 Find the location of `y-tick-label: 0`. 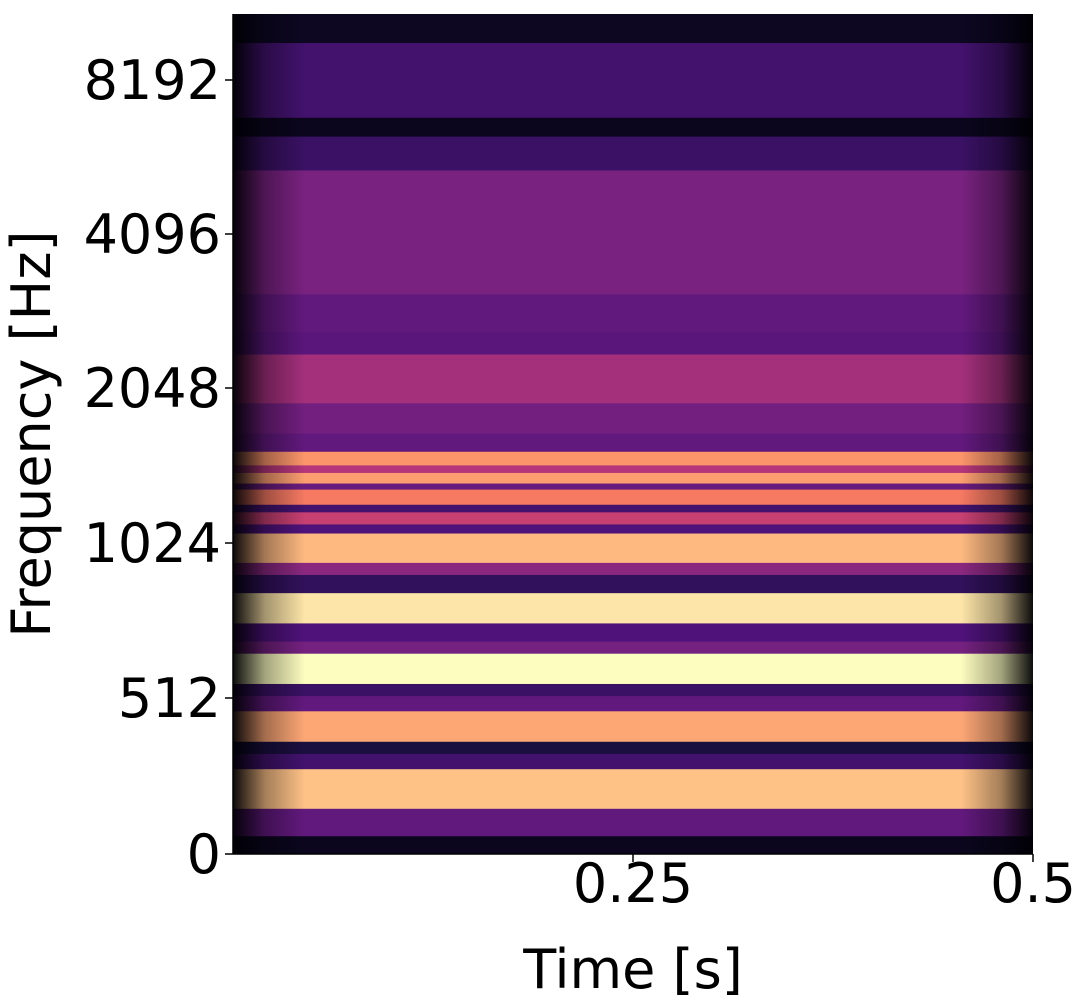

y-tick-label: 0 is located at coordinates (204, 854).